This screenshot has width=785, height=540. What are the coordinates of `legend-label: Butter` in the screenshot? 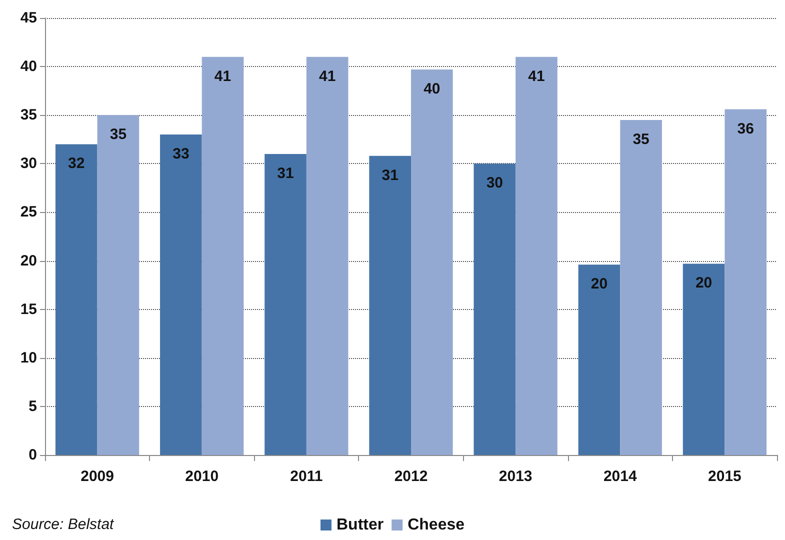 It's located at (360, 525).